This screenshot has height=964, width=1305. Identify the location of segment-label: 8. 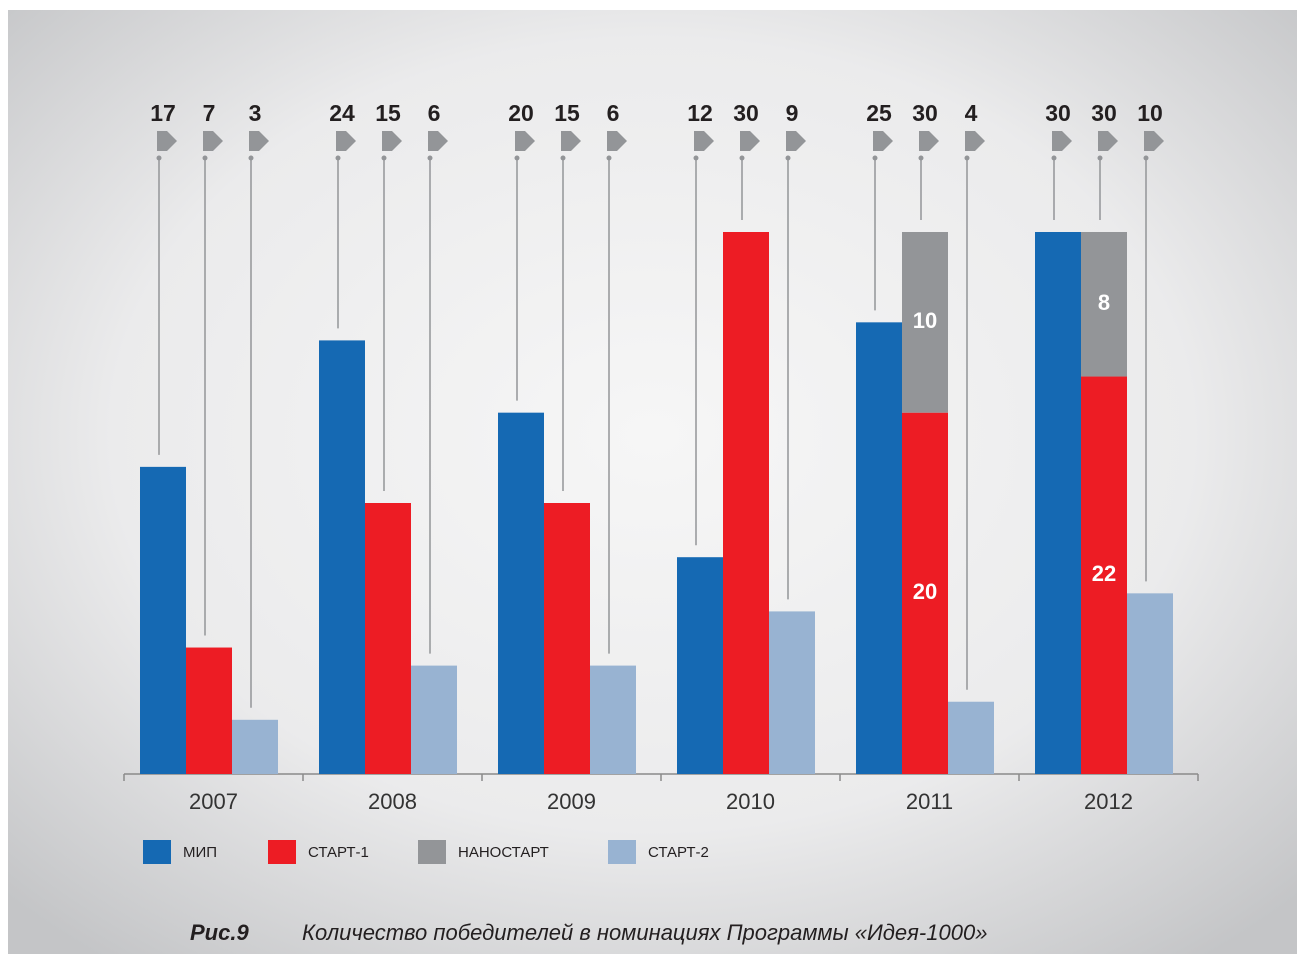
(1104, 302).